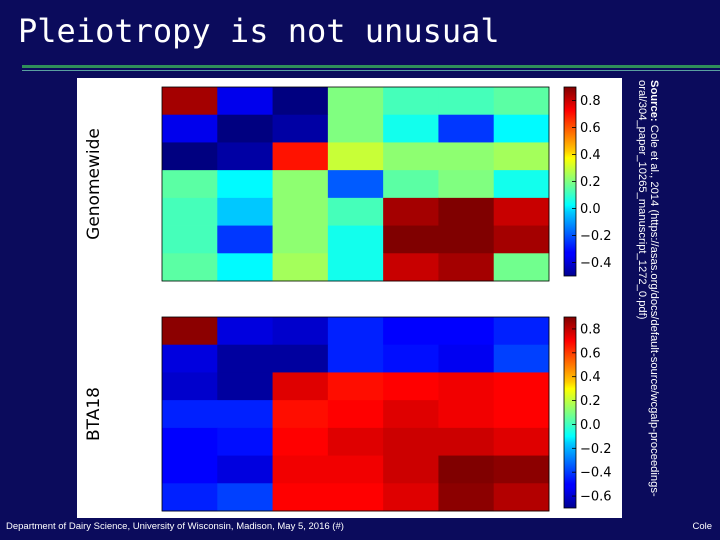 The height and width of the screenshot is (540, 720). I want to click on slide-footer-author: Cole, so click(702, 526).